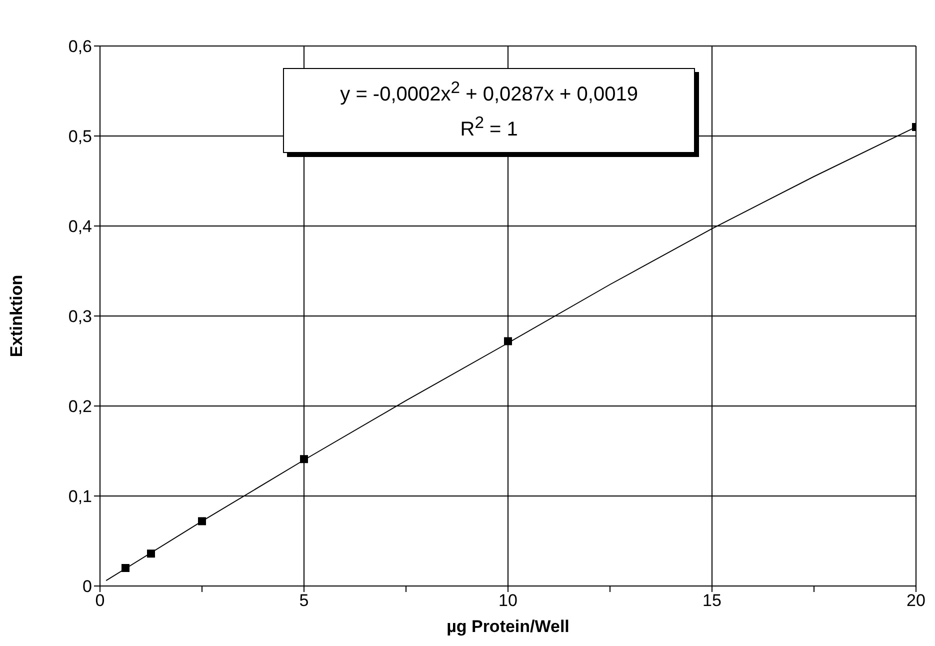  I want to click on y-tick-label: 0,4, so click(80, 226).